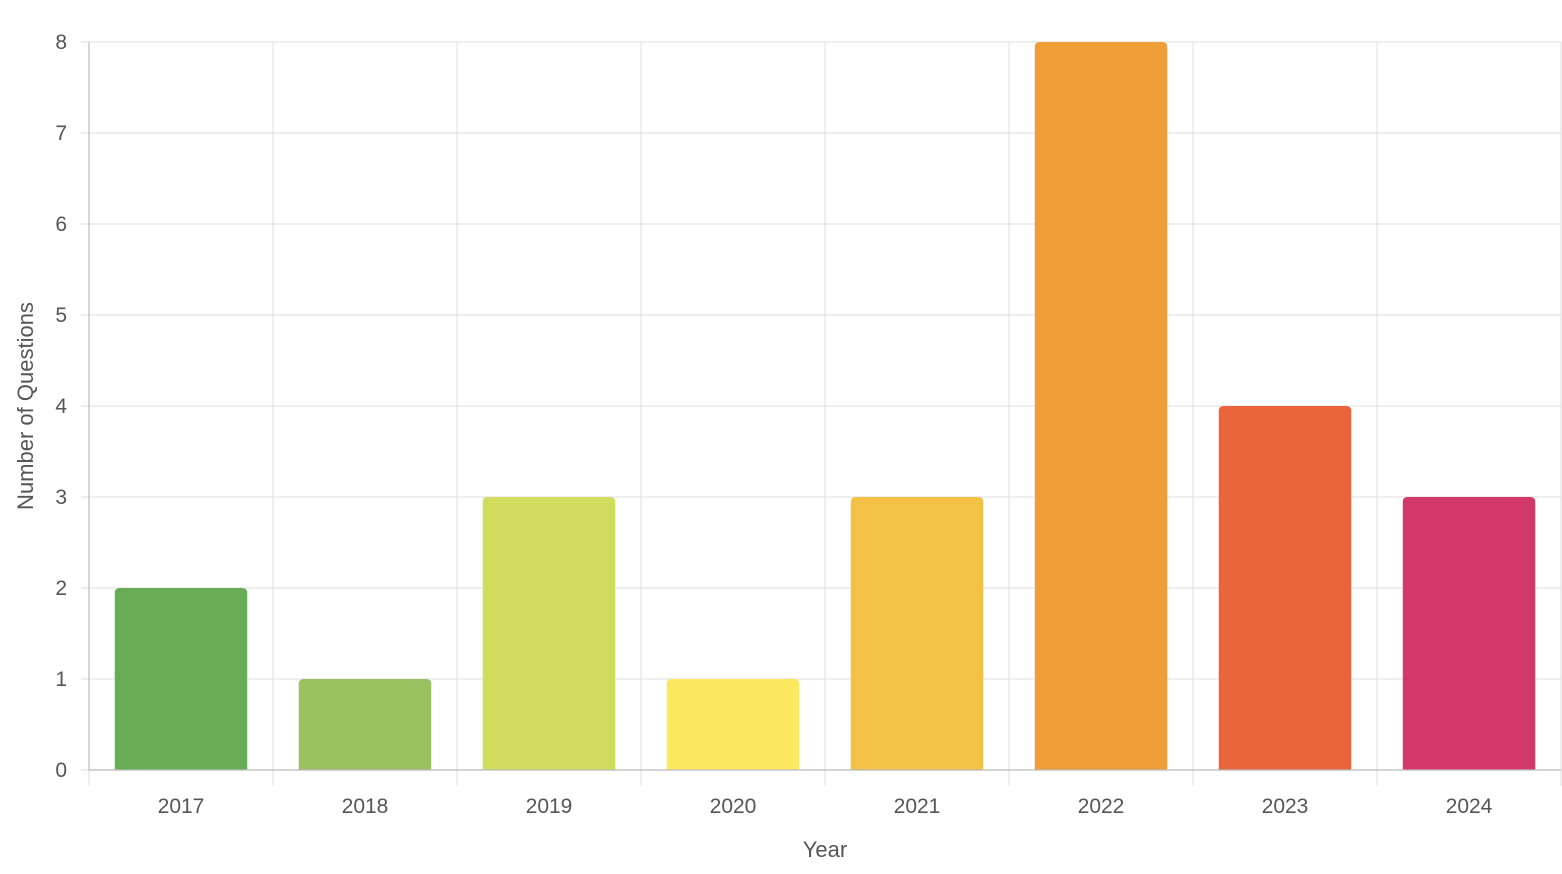 The width and height of the screenshot is (1562, 874). What do you see at coordinates (1101, 806) in the screenshot?
I see `x-tick-label: 2022` at bounding box center [1101, 806].